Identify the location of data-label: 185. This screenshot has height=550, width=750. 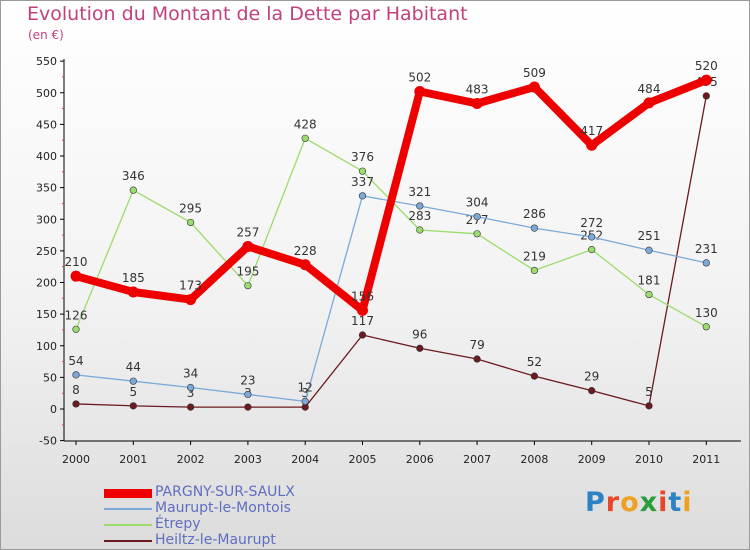
(133, 278).